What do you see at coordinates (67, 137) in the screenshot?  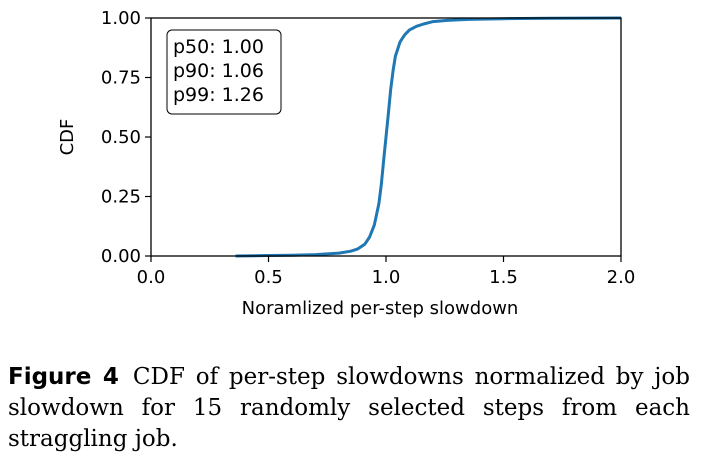 I see `y-axis-title: CDF` at bounding box center [67, 137].